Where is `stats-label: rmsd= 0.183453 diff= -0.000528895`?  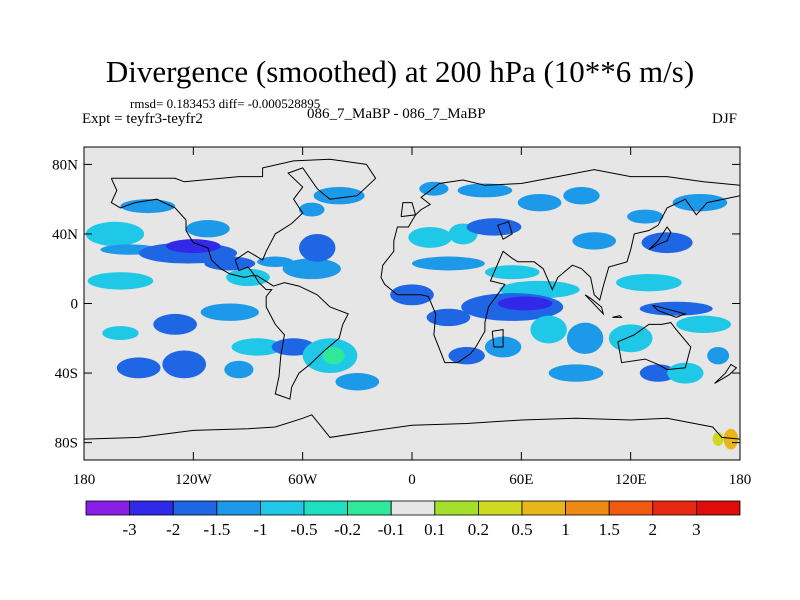
stats-label: rmsd= 0.183453 diff= -0.000528895 is located at coordinates (225, 103).